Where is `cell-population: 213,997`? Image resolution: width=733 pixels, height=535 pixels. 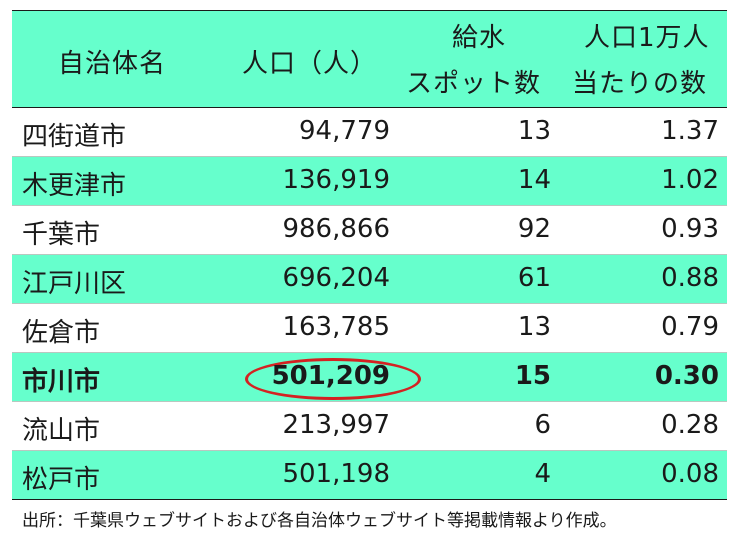 cell-population: 213,997 is located at coordinates (336, 425).